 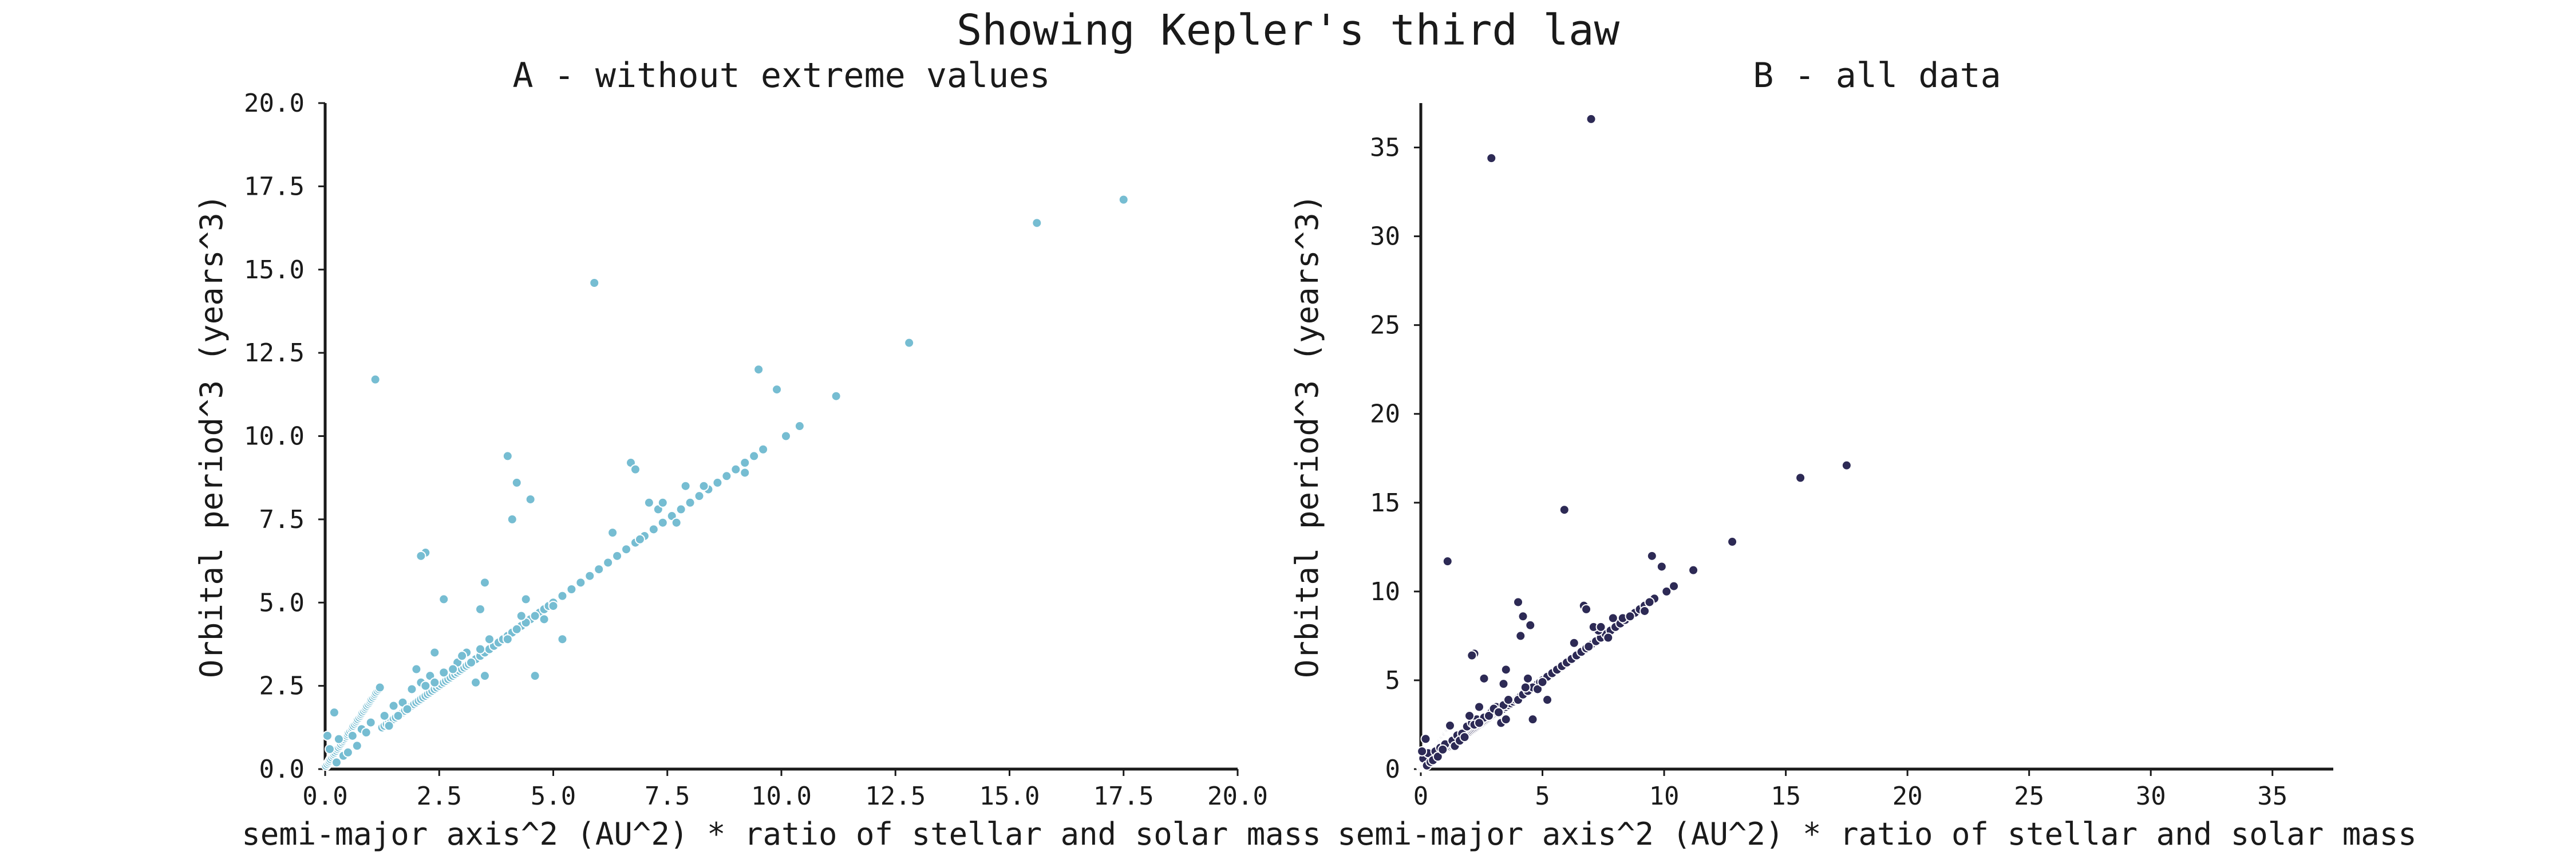 I want to click on panel-b-x-tick-label: 35, so click(x=2272, y=796).